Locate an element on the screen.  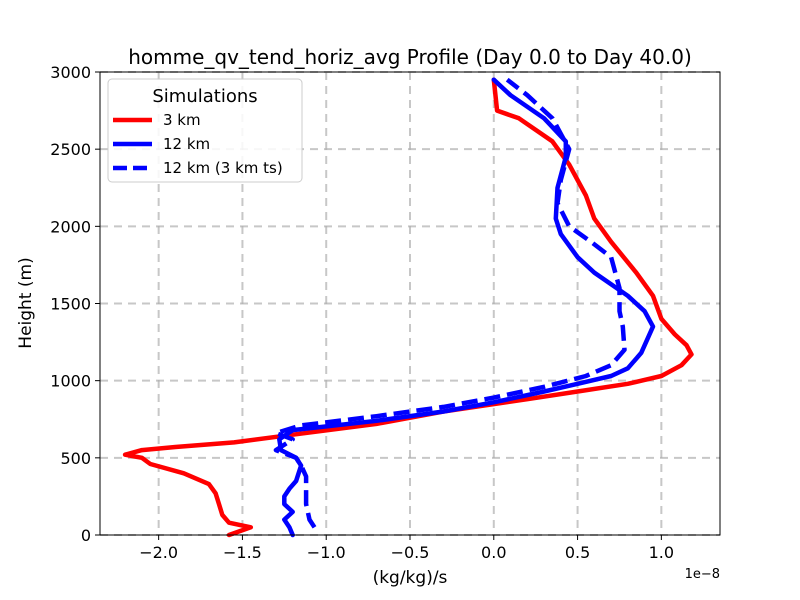
x-tick-label: −2.0 is located at coordinates (158, 552).